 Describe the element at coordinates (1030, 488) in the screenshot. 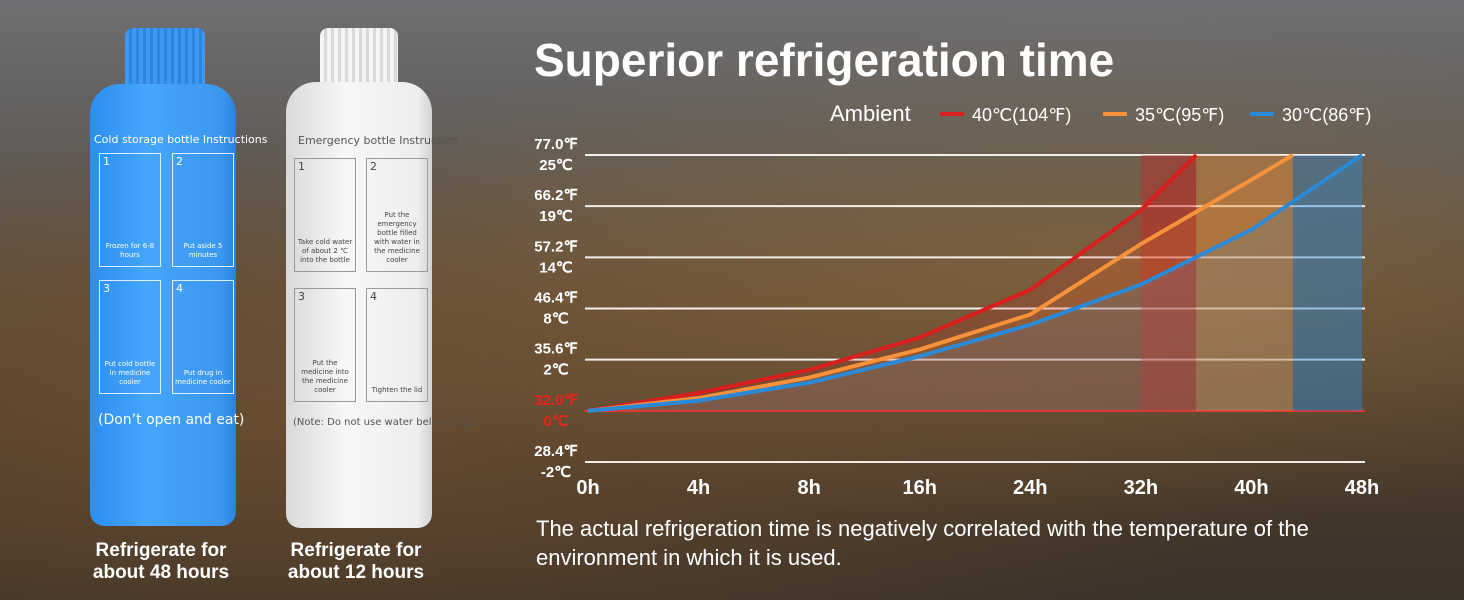

I see `x-tick-label: 24h` at that location.